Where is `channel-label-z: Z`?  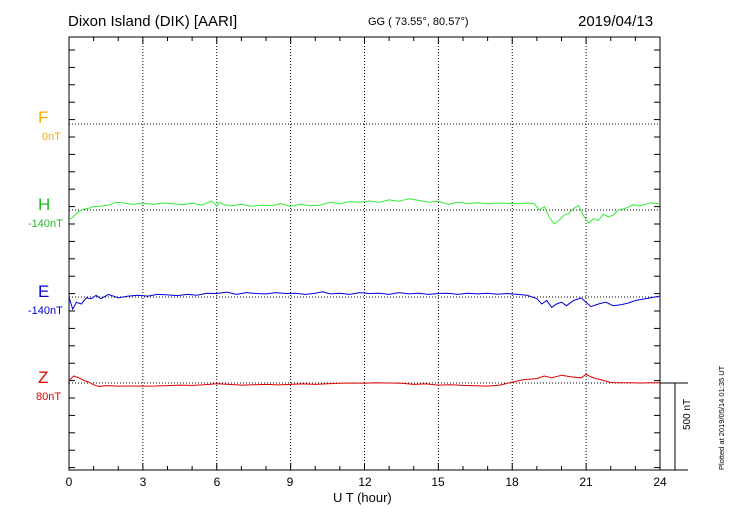
channel-label-z: Z is located at coordinates (43, 377).